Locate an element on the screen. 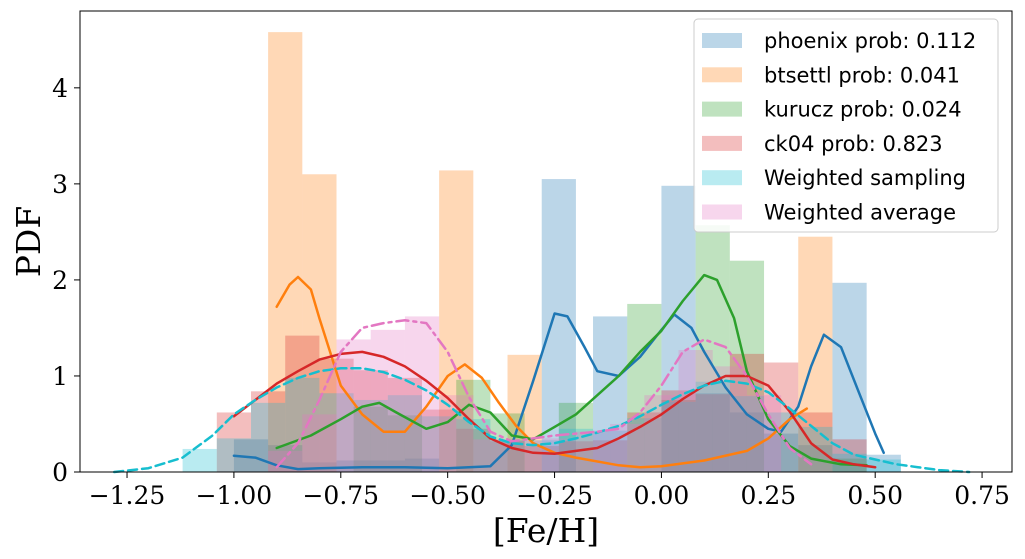  x-axis-label: [Fe/H] is located at coordinates (546, 530).